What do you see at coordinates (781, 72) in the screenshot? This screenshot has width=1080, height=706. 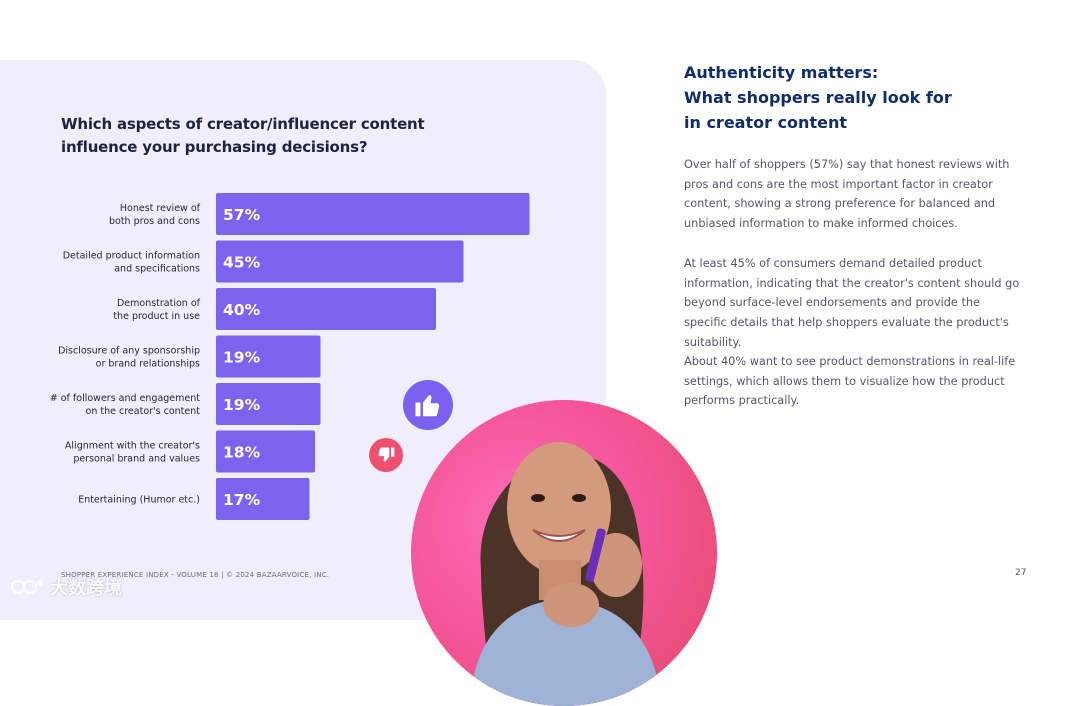 I see `heading-line-1: Authenticity matters:` at bounding box center [781, 72].